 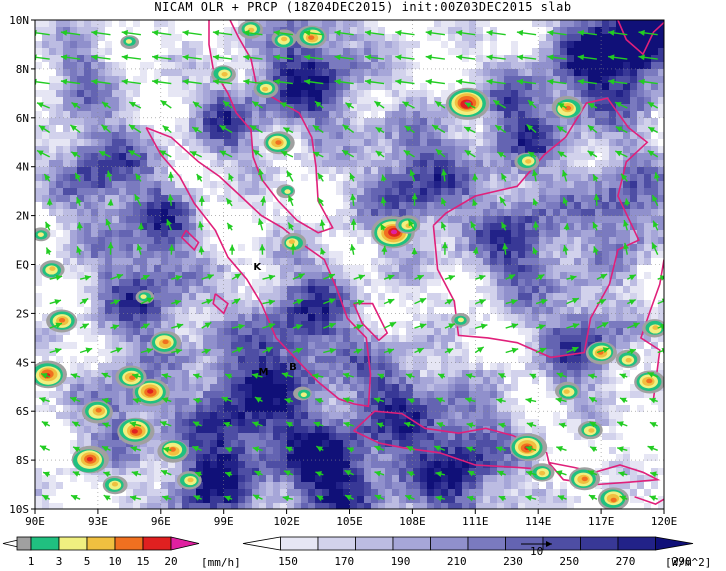 I want to click on precip-colorbar-label: 15, so click(x=142, y=561).